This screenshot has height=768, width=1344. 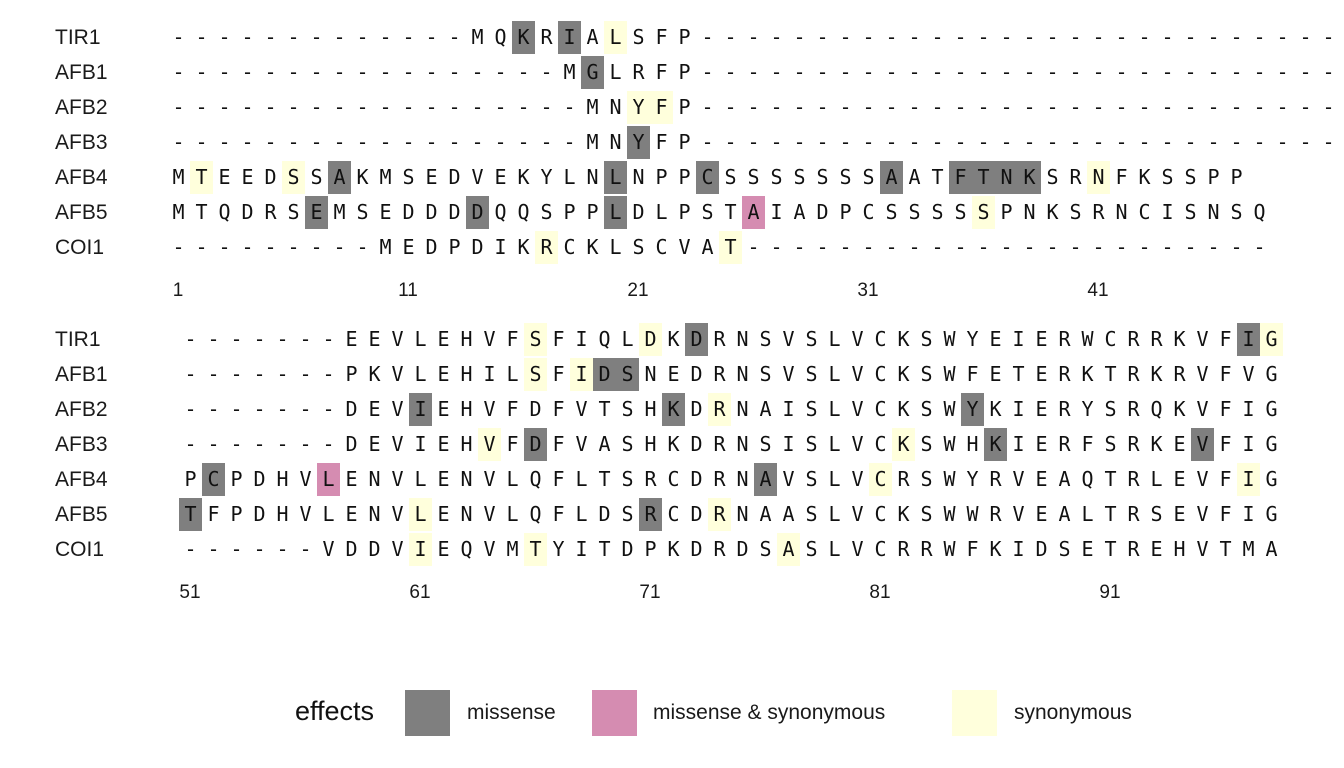 What do you see at coordinates (328, 479) in the screenshot?
I see `residue-missense-synonymous: L` at bounding box center [328, 479].